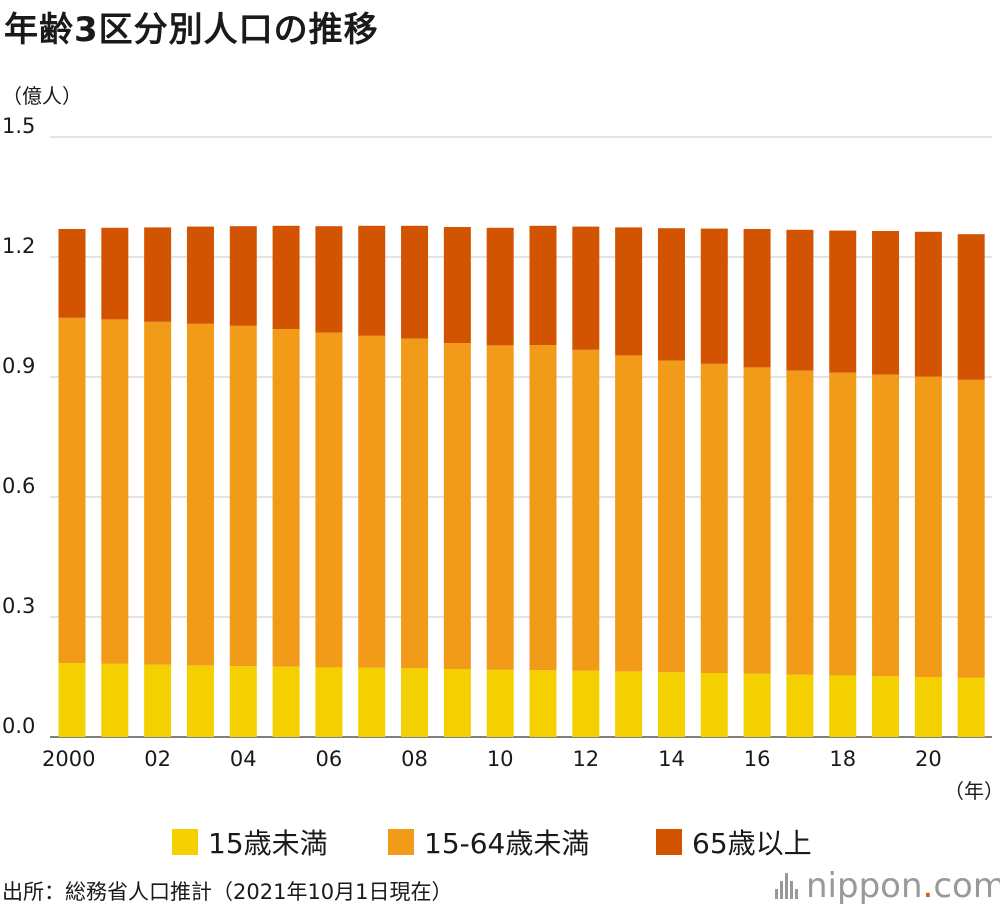 This screenshot has width=1000, height=920. What do you see at coordinates (864, 886) in the screenshot?
I see `logo-name: nippon` at bounding box center [864, 886].